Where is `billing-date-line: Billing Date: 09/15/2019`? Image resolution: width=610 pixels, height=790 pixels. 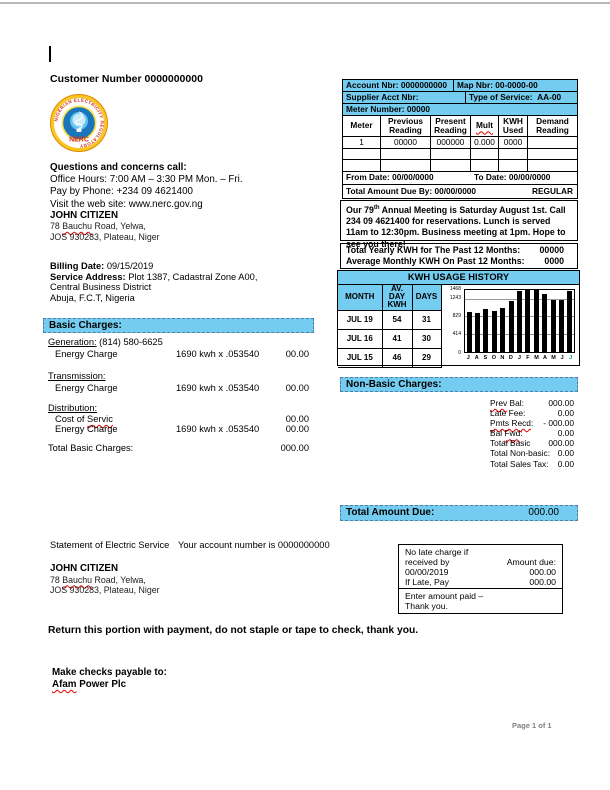 billing-date-line: Billing Date: 09/15/2019 is located at coordinates (102, 266).